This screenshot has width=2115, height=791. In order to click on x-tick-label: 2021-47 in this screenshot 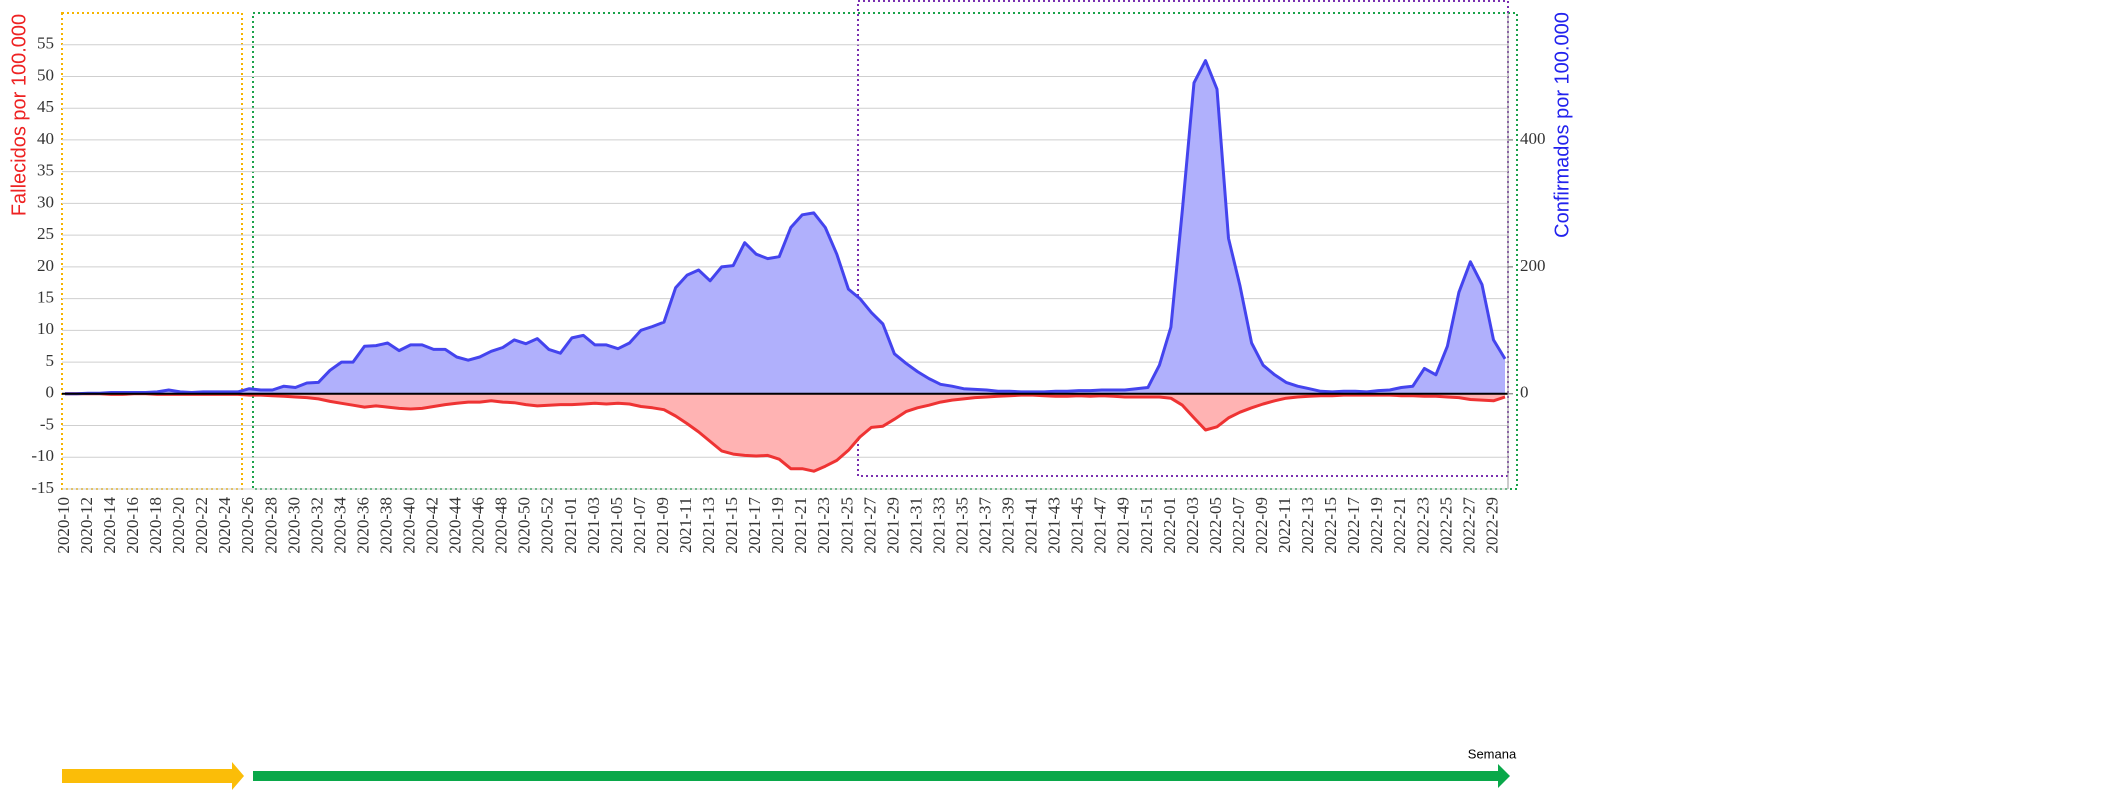, I will do `click(1100, 525)`.